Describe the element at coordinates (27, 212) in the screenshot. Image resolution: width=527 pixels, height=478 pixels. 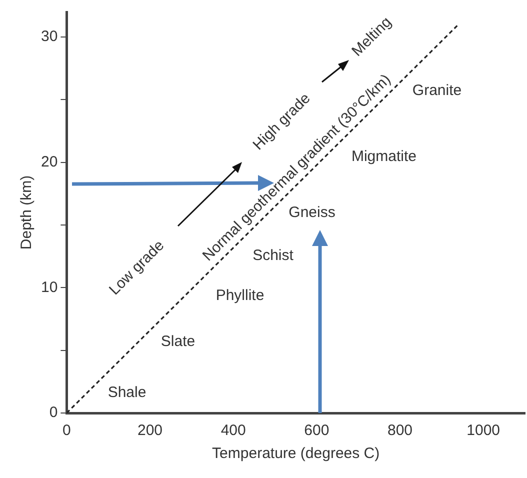
I see `y-axis-title: Depth (km)` at that location.